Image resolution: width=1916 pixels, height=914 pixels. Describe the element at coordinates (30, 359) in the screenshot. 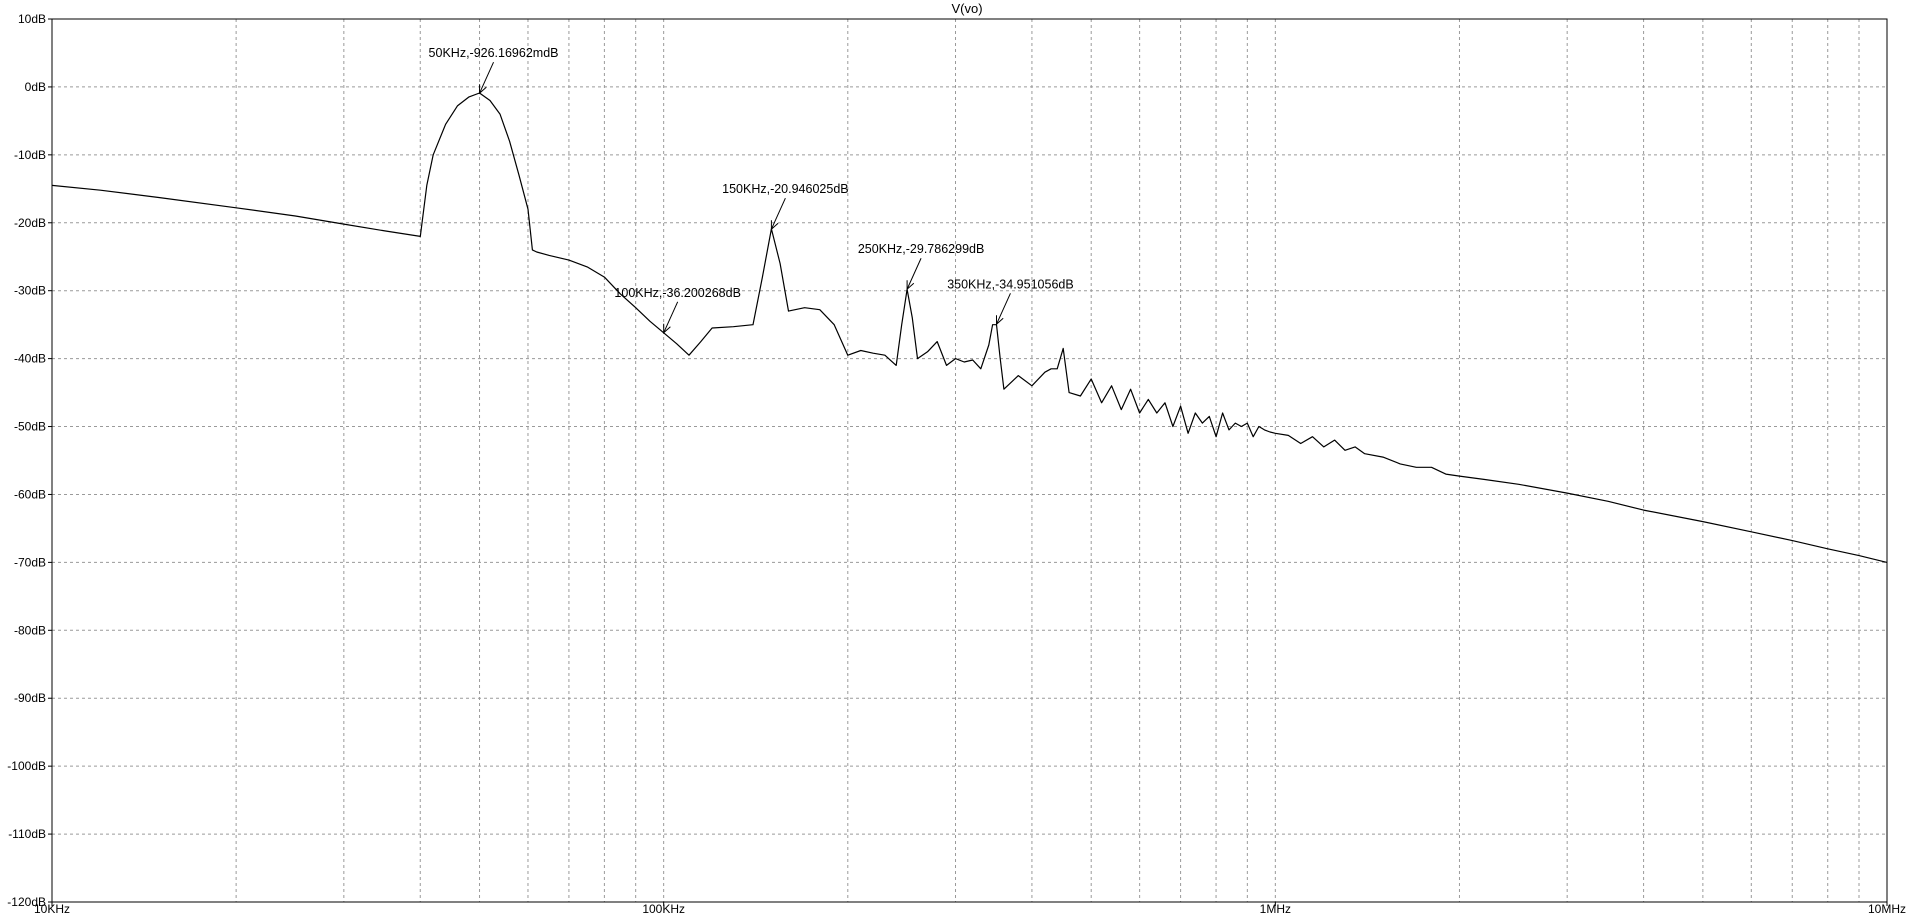

I see `y-tick-label: -40dB` at that location.